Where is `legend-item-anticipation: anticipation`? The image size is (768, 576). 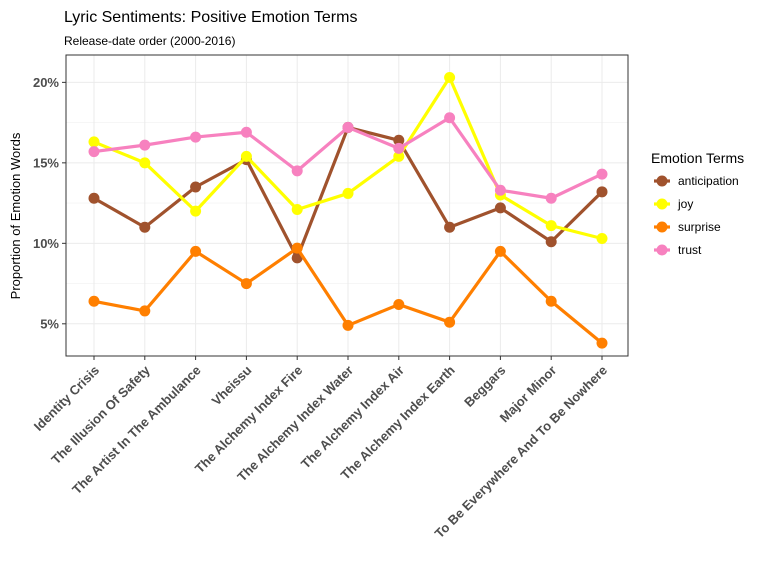 legend-item-anticipation: anticipation is located at coordinates (696, 181).